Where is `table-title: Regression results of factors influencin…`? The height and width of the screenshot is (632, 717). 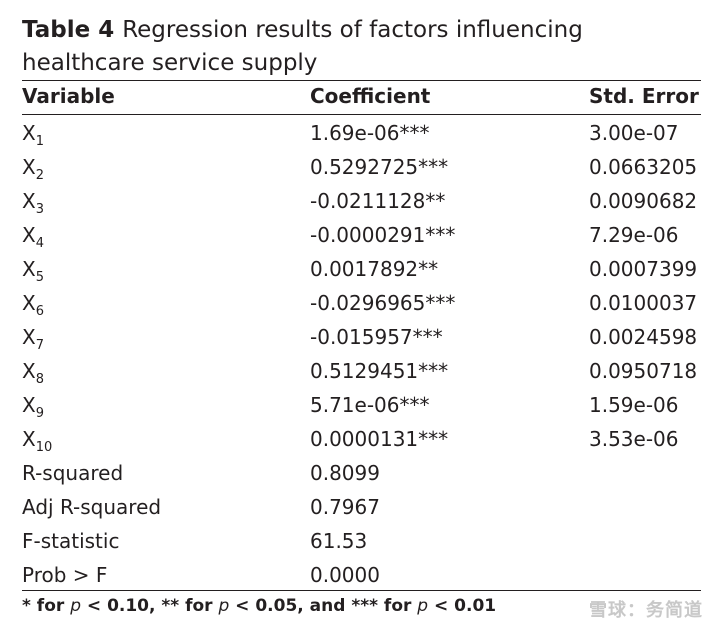 table-title: Regression results of factors influencin… is located at coordinates (302, 46).